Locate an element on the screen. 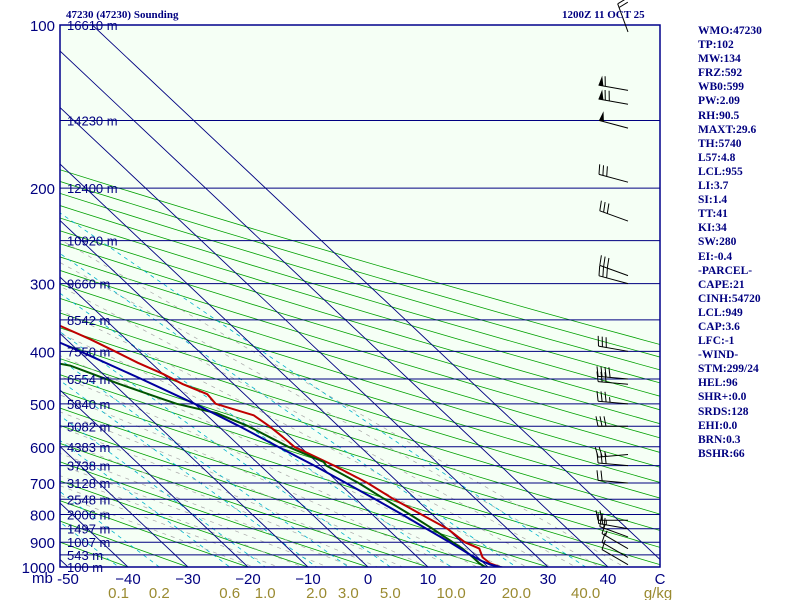  height-label: 6554 m is located at coordinates (88, 379).